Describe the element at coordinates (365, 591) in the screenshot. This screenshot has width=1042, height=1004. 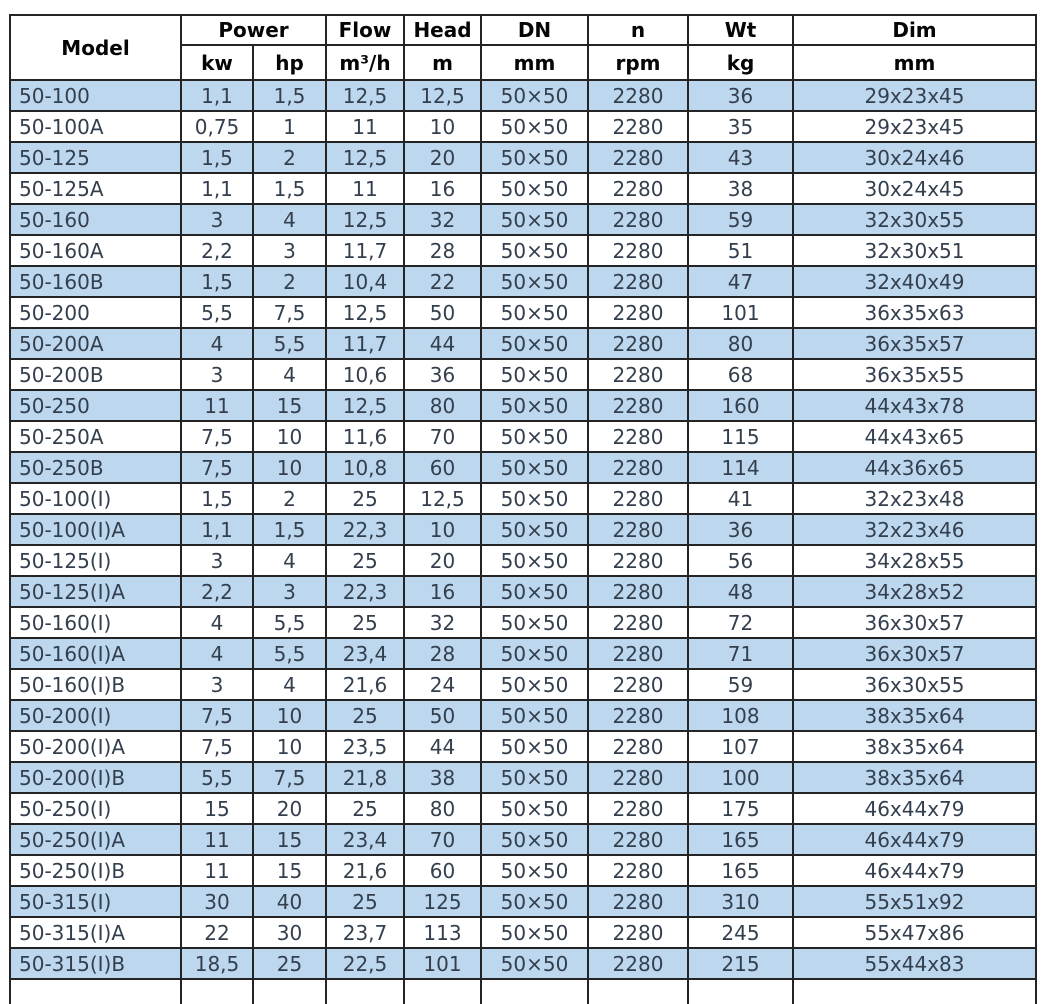
I see `cell-flow: 22,3` at that location.